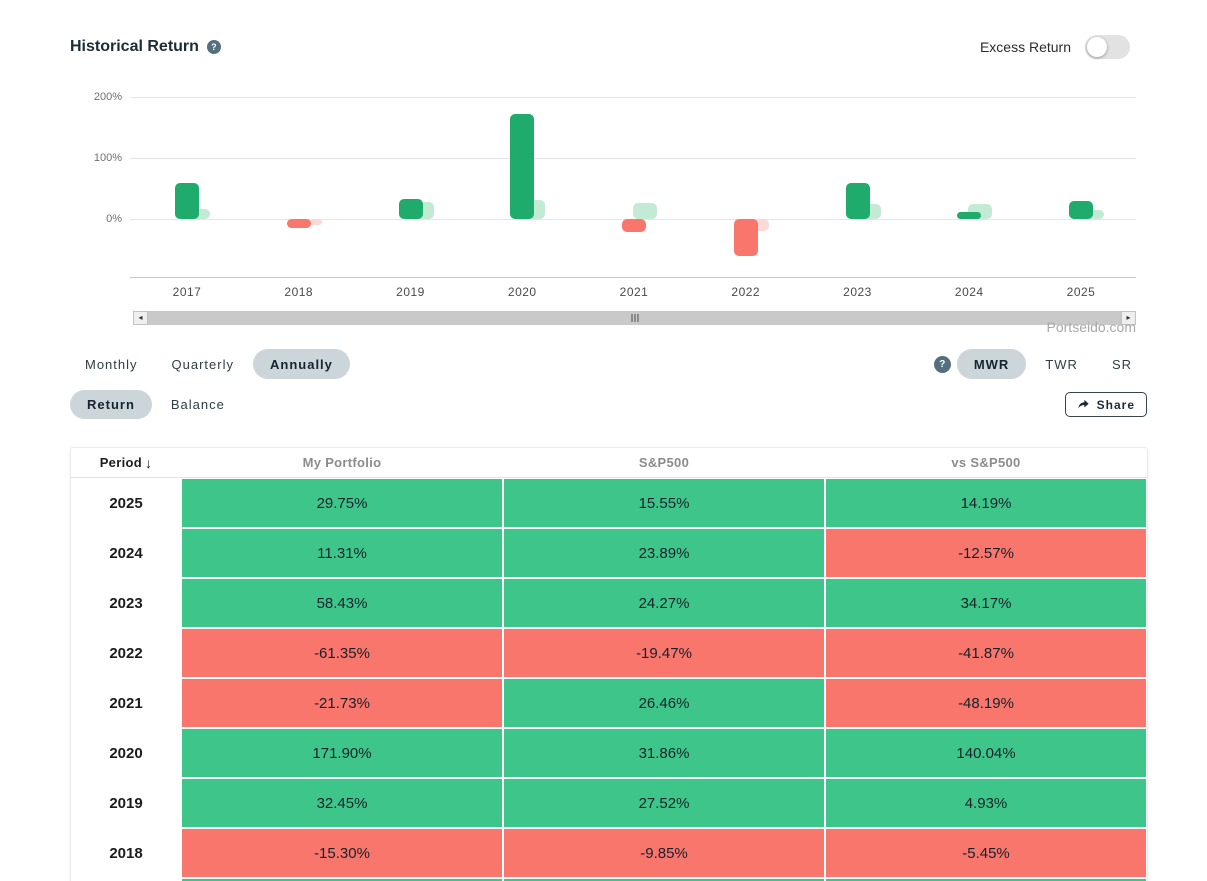 The image size is (1207, 881). Describe the element at coordinates (608, 364) in the screenshot. I see `controls-row-frequency: Monthly Quarterly Annually ? MWR TWR SR` at that location.